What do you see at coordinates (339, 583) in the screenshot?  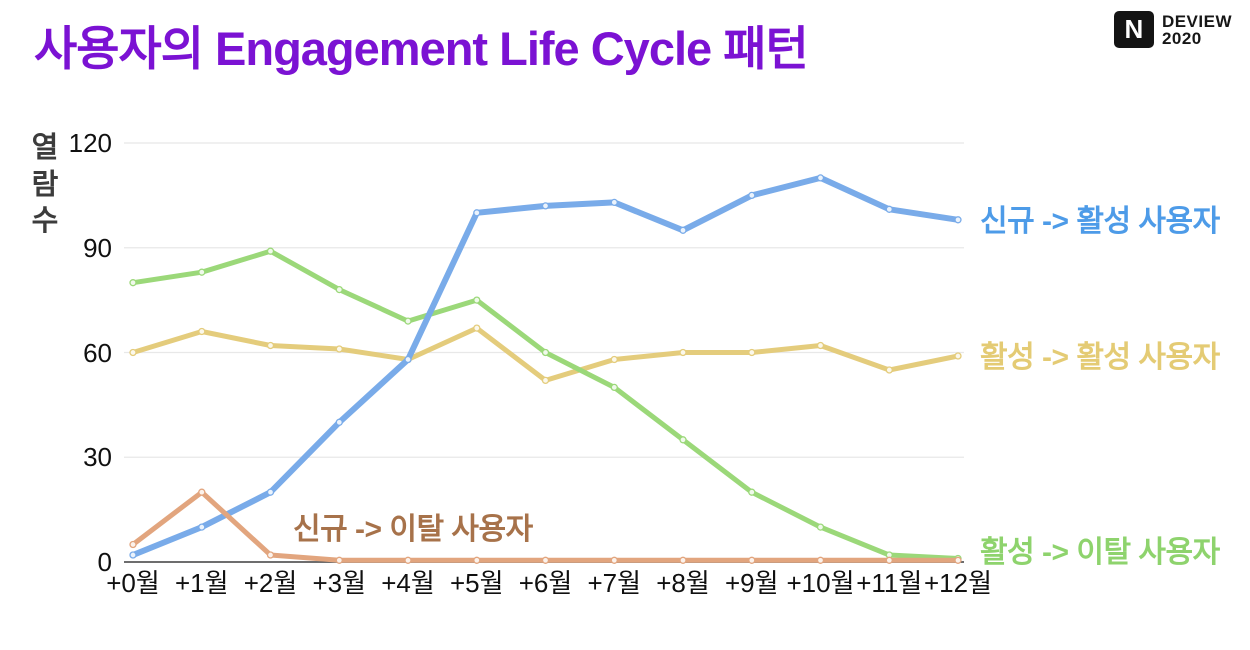 I see `x-tick-label: +3월` at bounding box center [339, 583].